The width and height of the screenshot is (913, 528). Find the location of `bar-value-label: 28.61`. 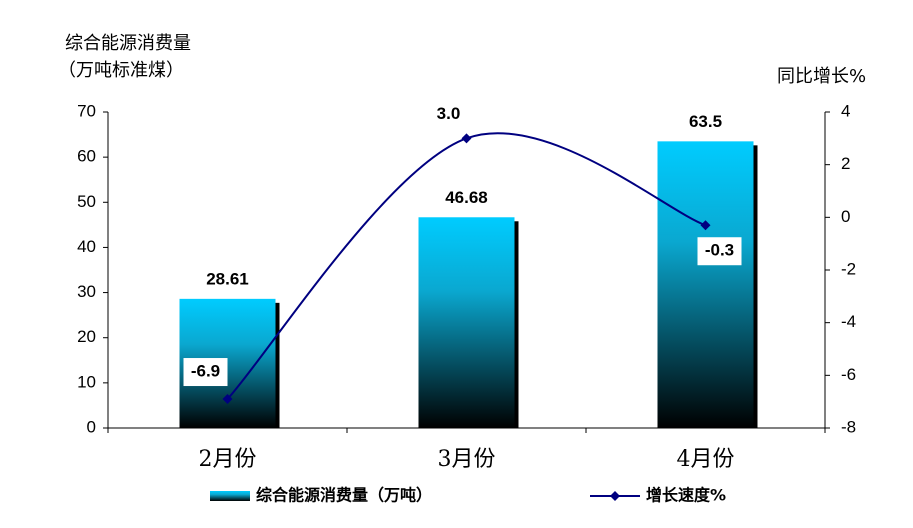

bar-value-label: 28.61 is located at coordinates (227, 278).